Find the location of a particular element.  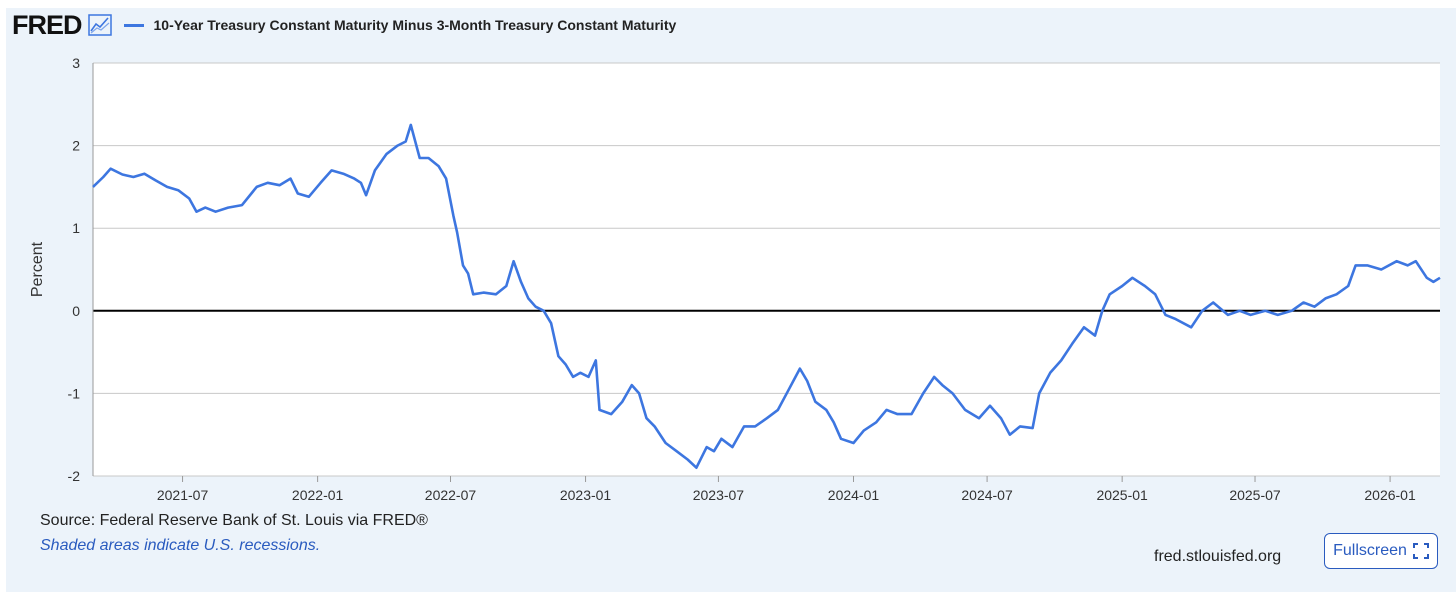

x-tick-label: 2024-01 is located at coordinates (854, 495).